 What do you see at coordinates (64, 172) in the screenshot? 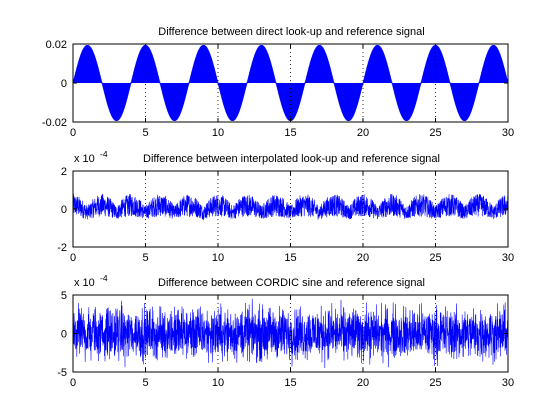
I see `y-tick-label: 2` at bounding box center [64, 172].